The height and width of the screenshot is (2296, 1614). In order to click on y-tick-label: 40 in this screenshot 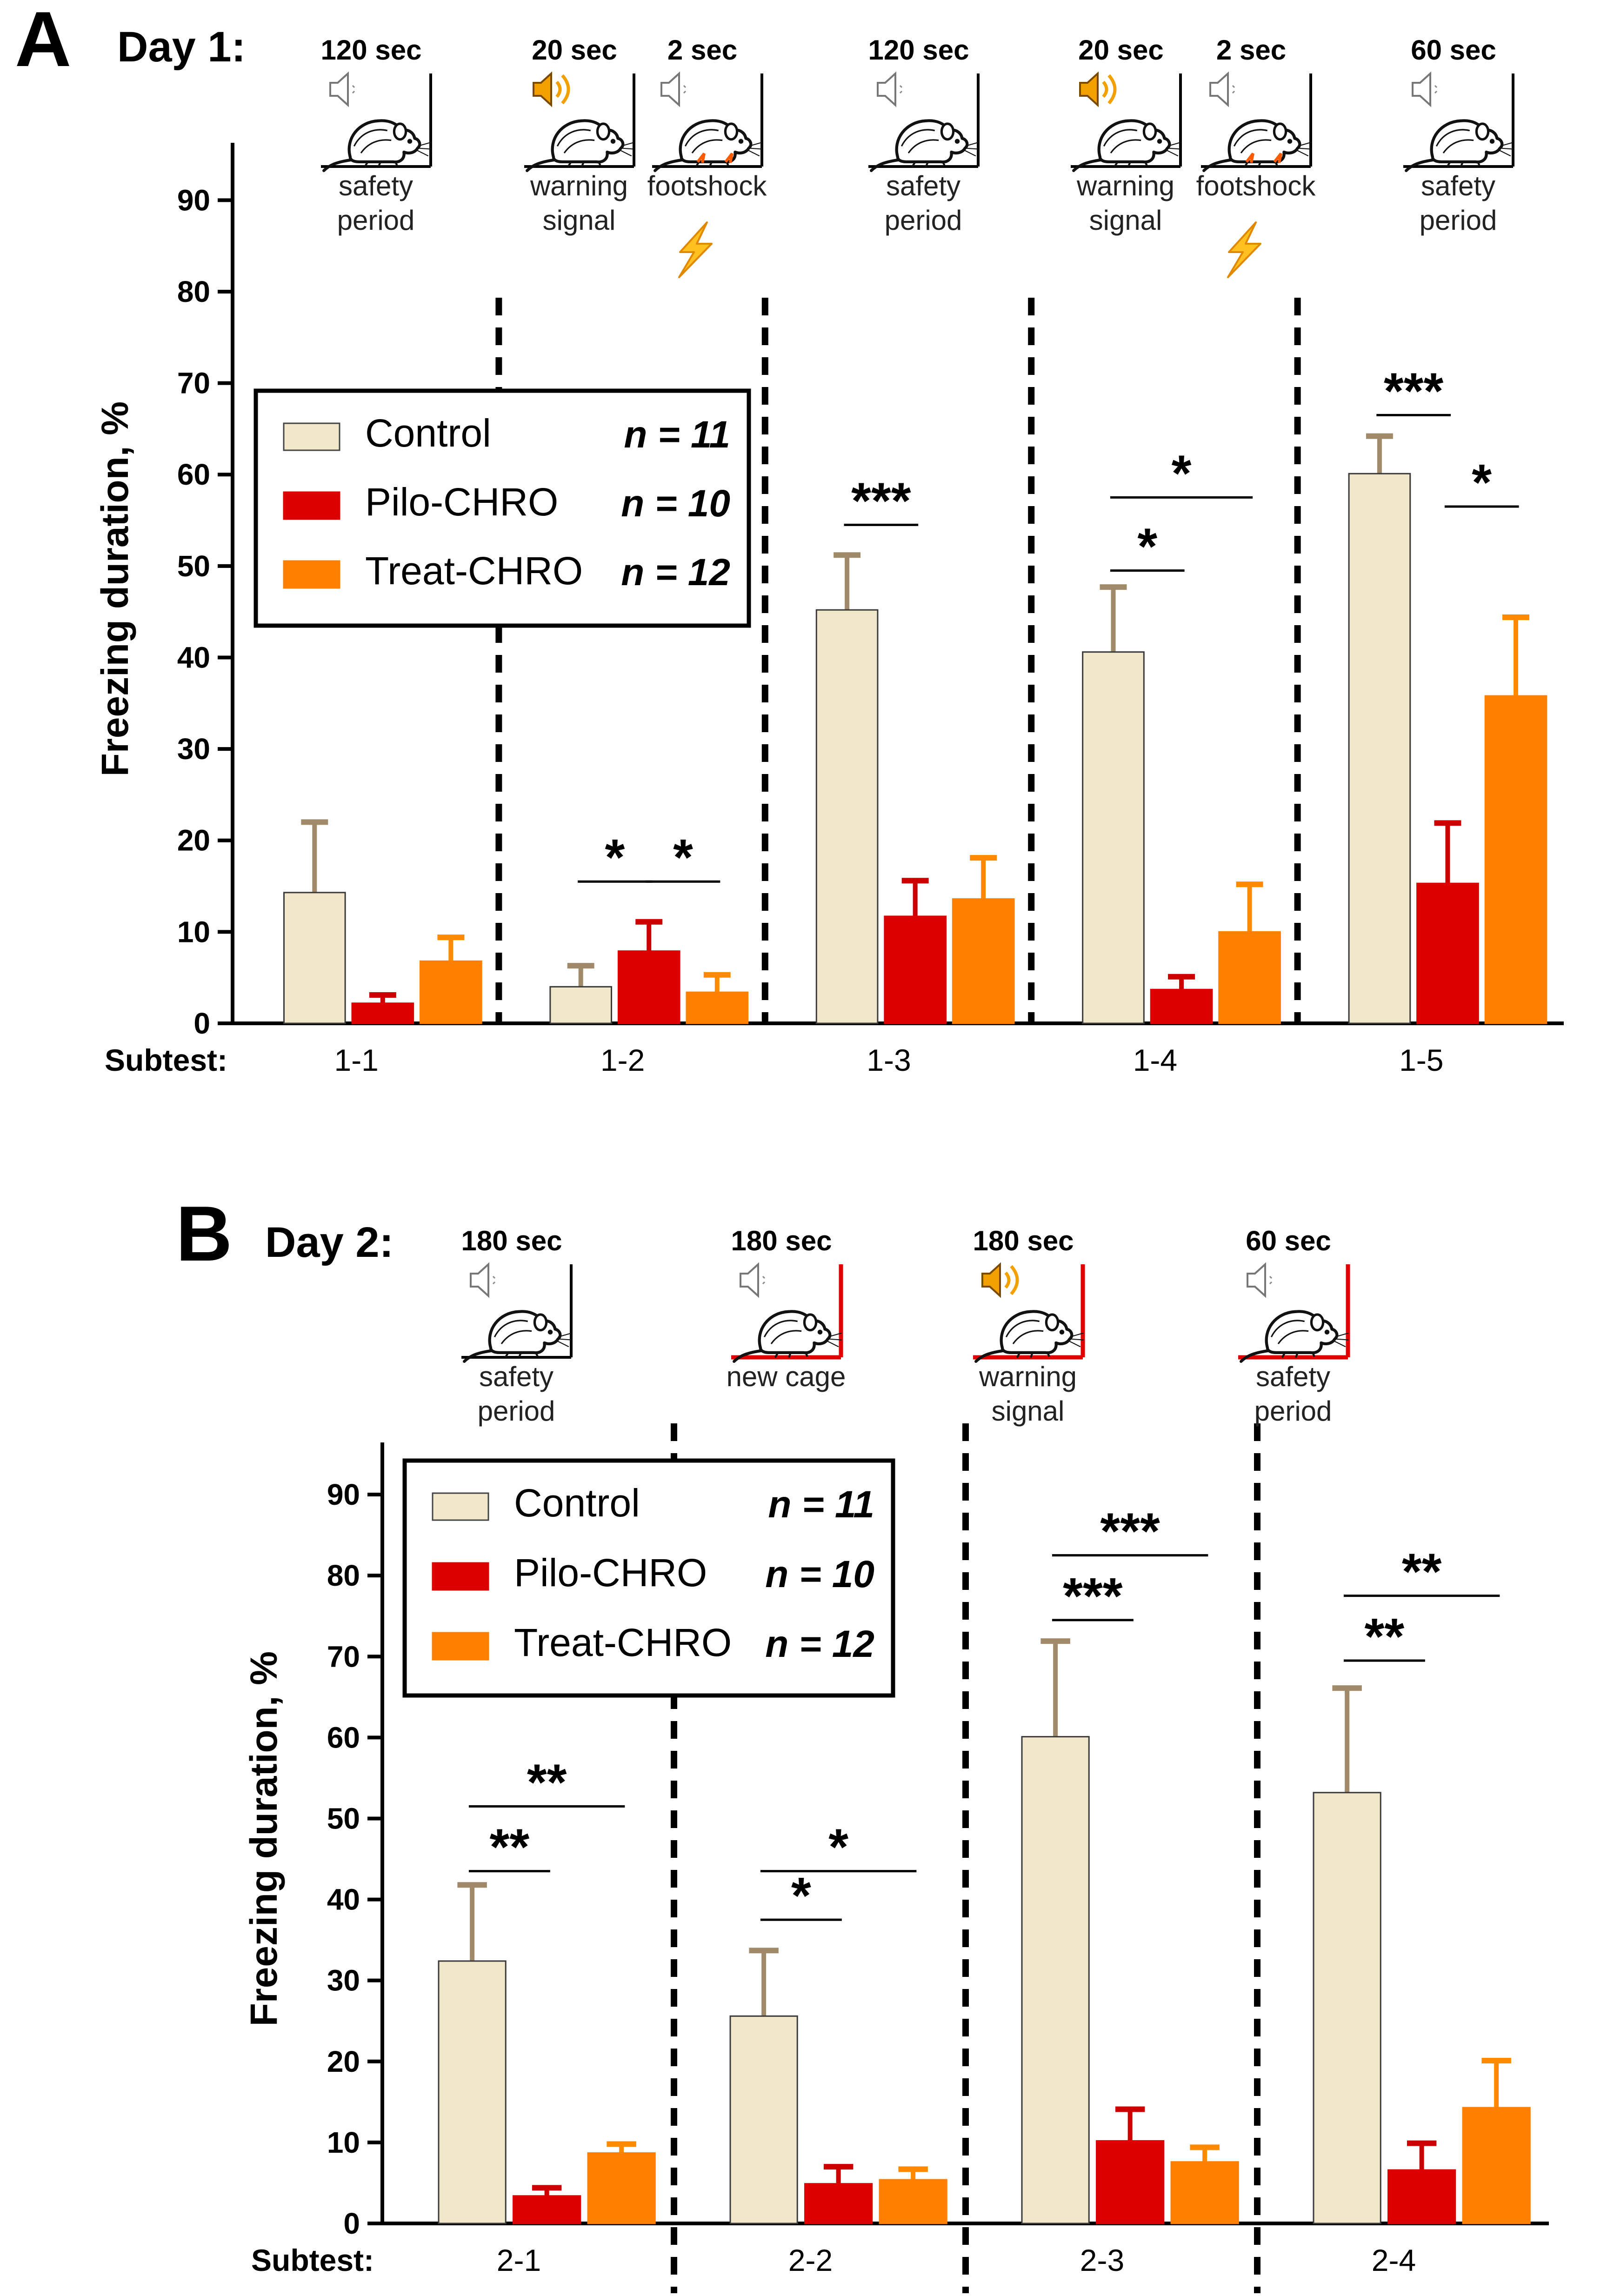, I will do `click(343, 1899)`.